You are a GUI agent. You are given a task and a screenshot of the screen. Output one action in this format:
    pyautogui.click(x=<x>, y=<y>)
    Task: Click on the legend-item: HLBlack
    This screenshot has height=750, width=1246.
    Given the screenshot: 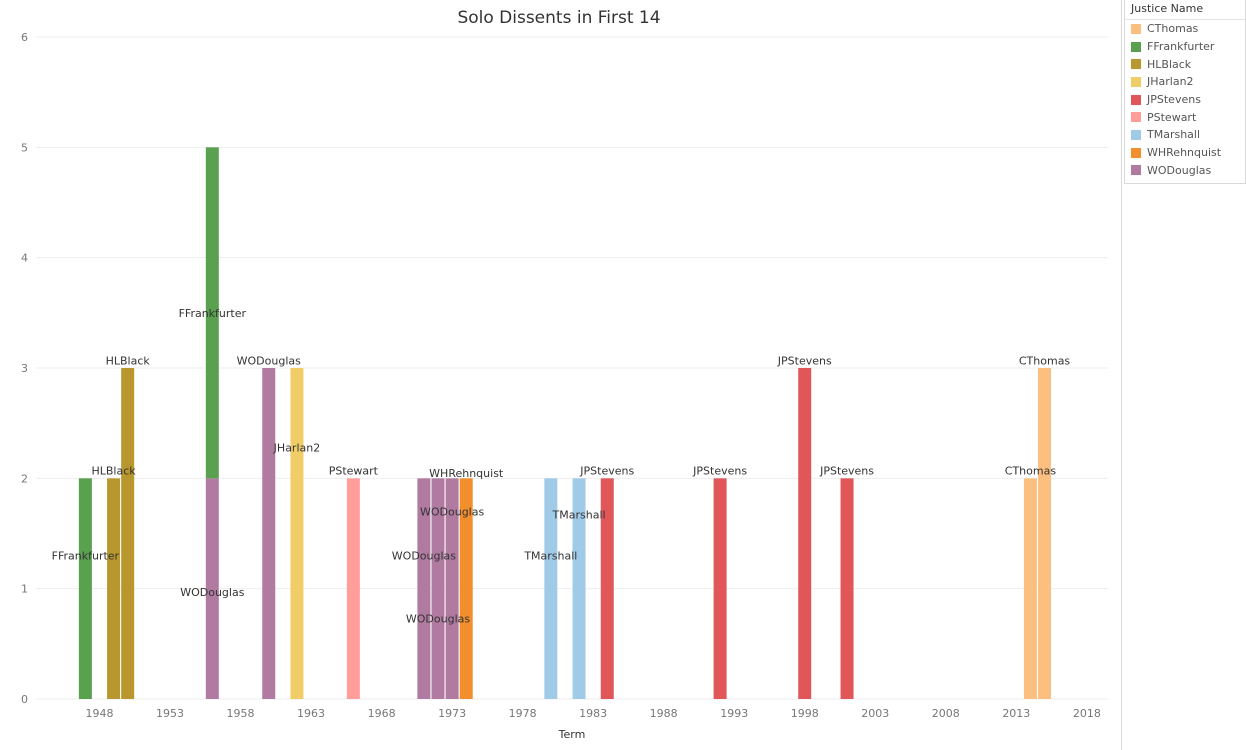 What is the action you would take?
    pyautogui.click(x=1185, y=64)
    